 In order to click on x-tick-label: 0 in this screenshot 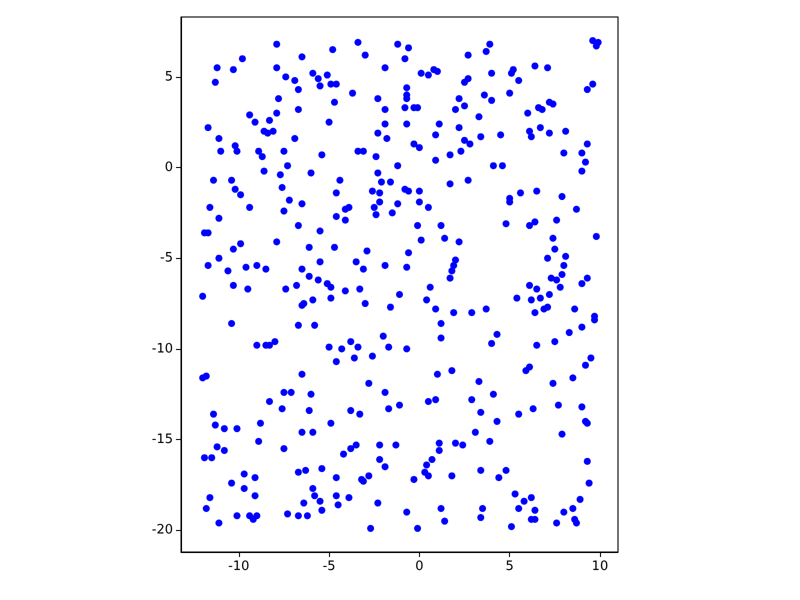, I will do `click(419, 566)`.